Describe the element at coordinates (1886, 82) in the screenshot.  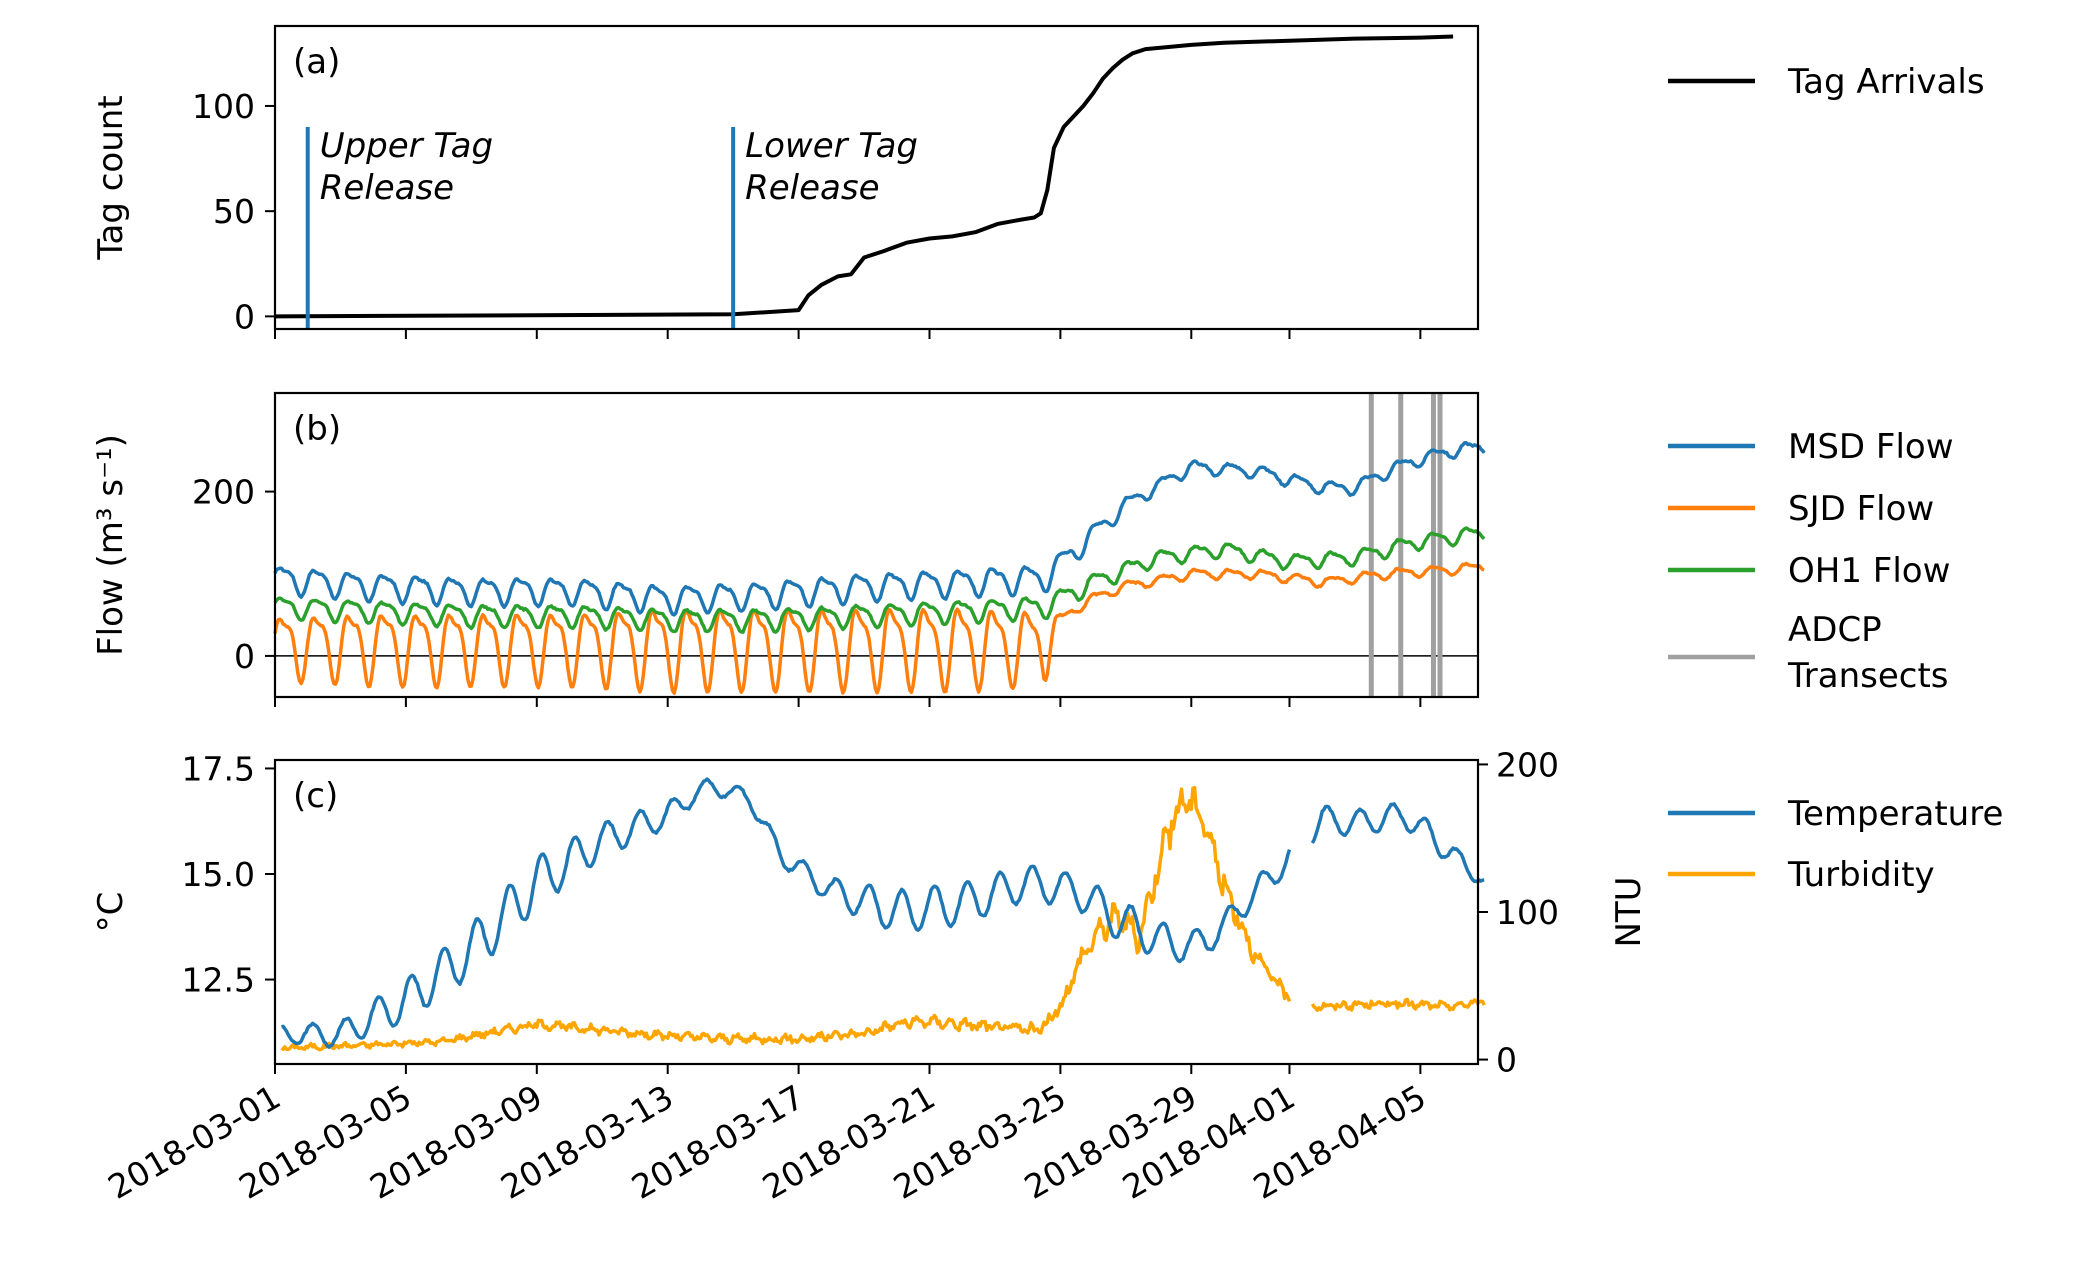
I see `legend-label-tag-arrivals: Tag Arrivals` at that location.